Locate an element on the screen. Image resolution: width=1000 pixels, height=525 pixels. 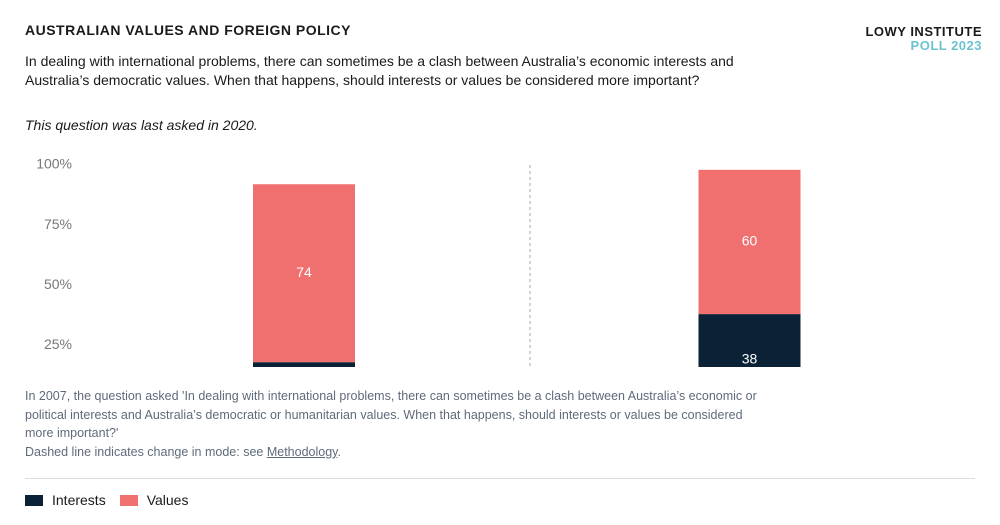
data-label: 60 is located at coordinates (750, 241).